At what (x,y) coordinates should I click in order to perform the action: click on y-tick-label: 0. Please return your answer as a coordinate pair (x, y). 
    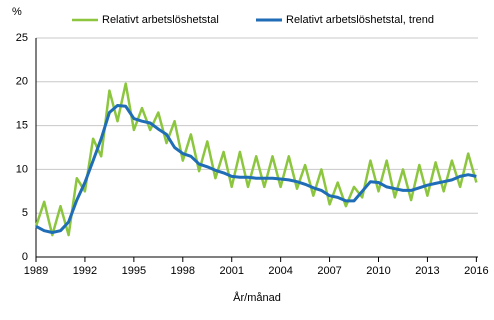
    Looking at the image, I should click on (25, 257).